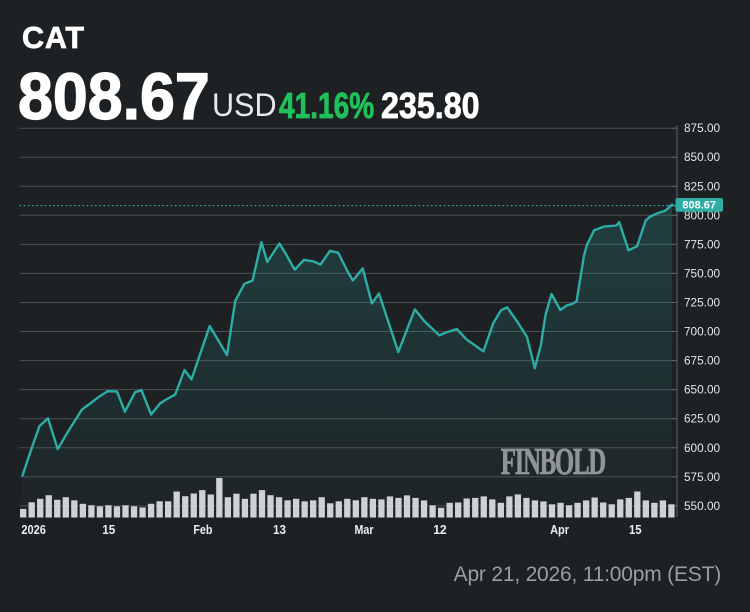  I want to click on svg-text: Mar, so click(364, 529).